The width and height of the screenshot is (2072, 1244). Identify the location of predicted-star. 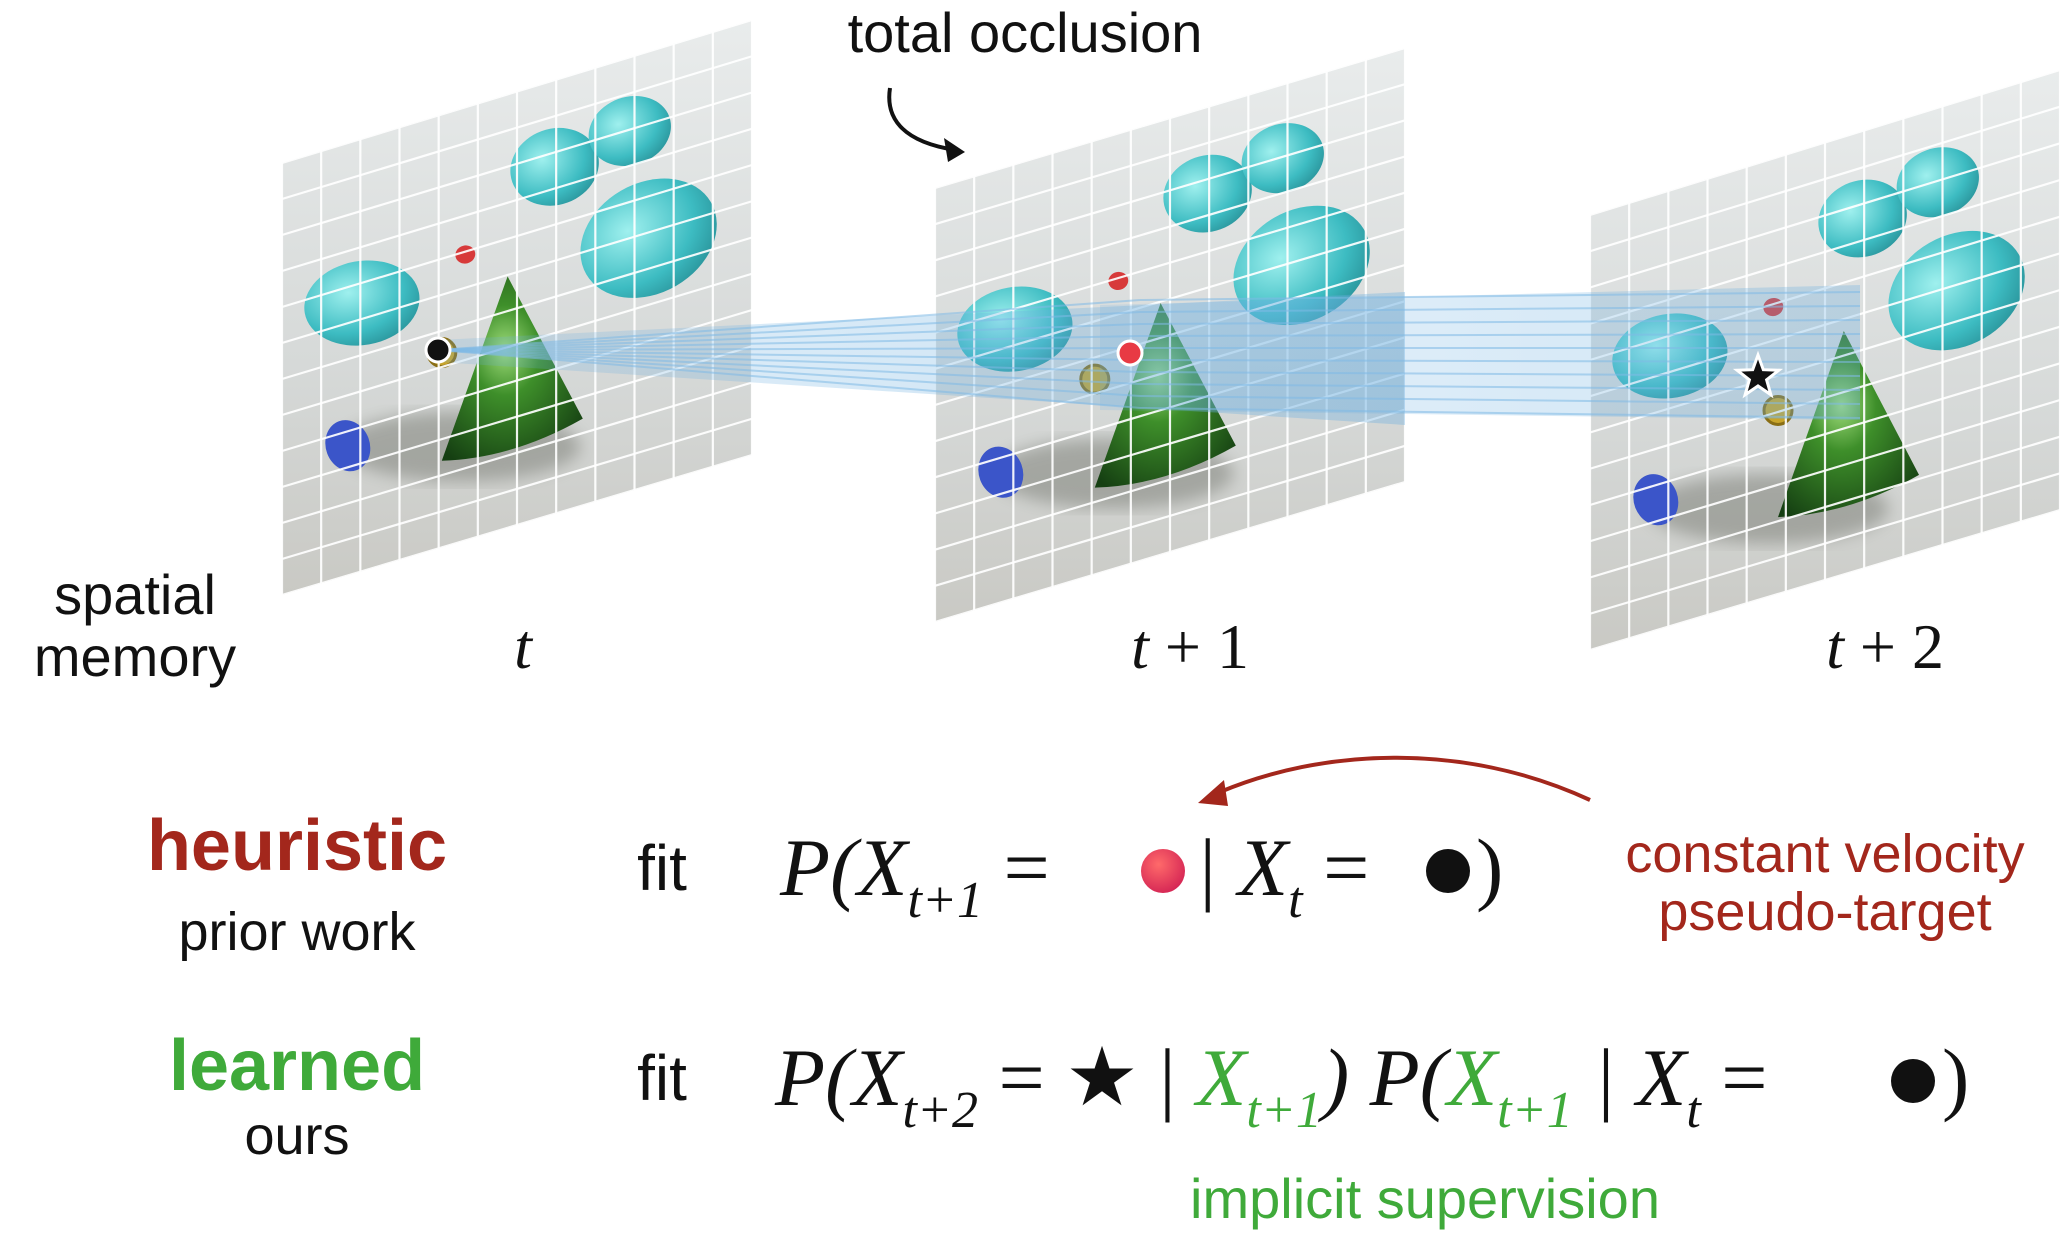
(1758, 374).